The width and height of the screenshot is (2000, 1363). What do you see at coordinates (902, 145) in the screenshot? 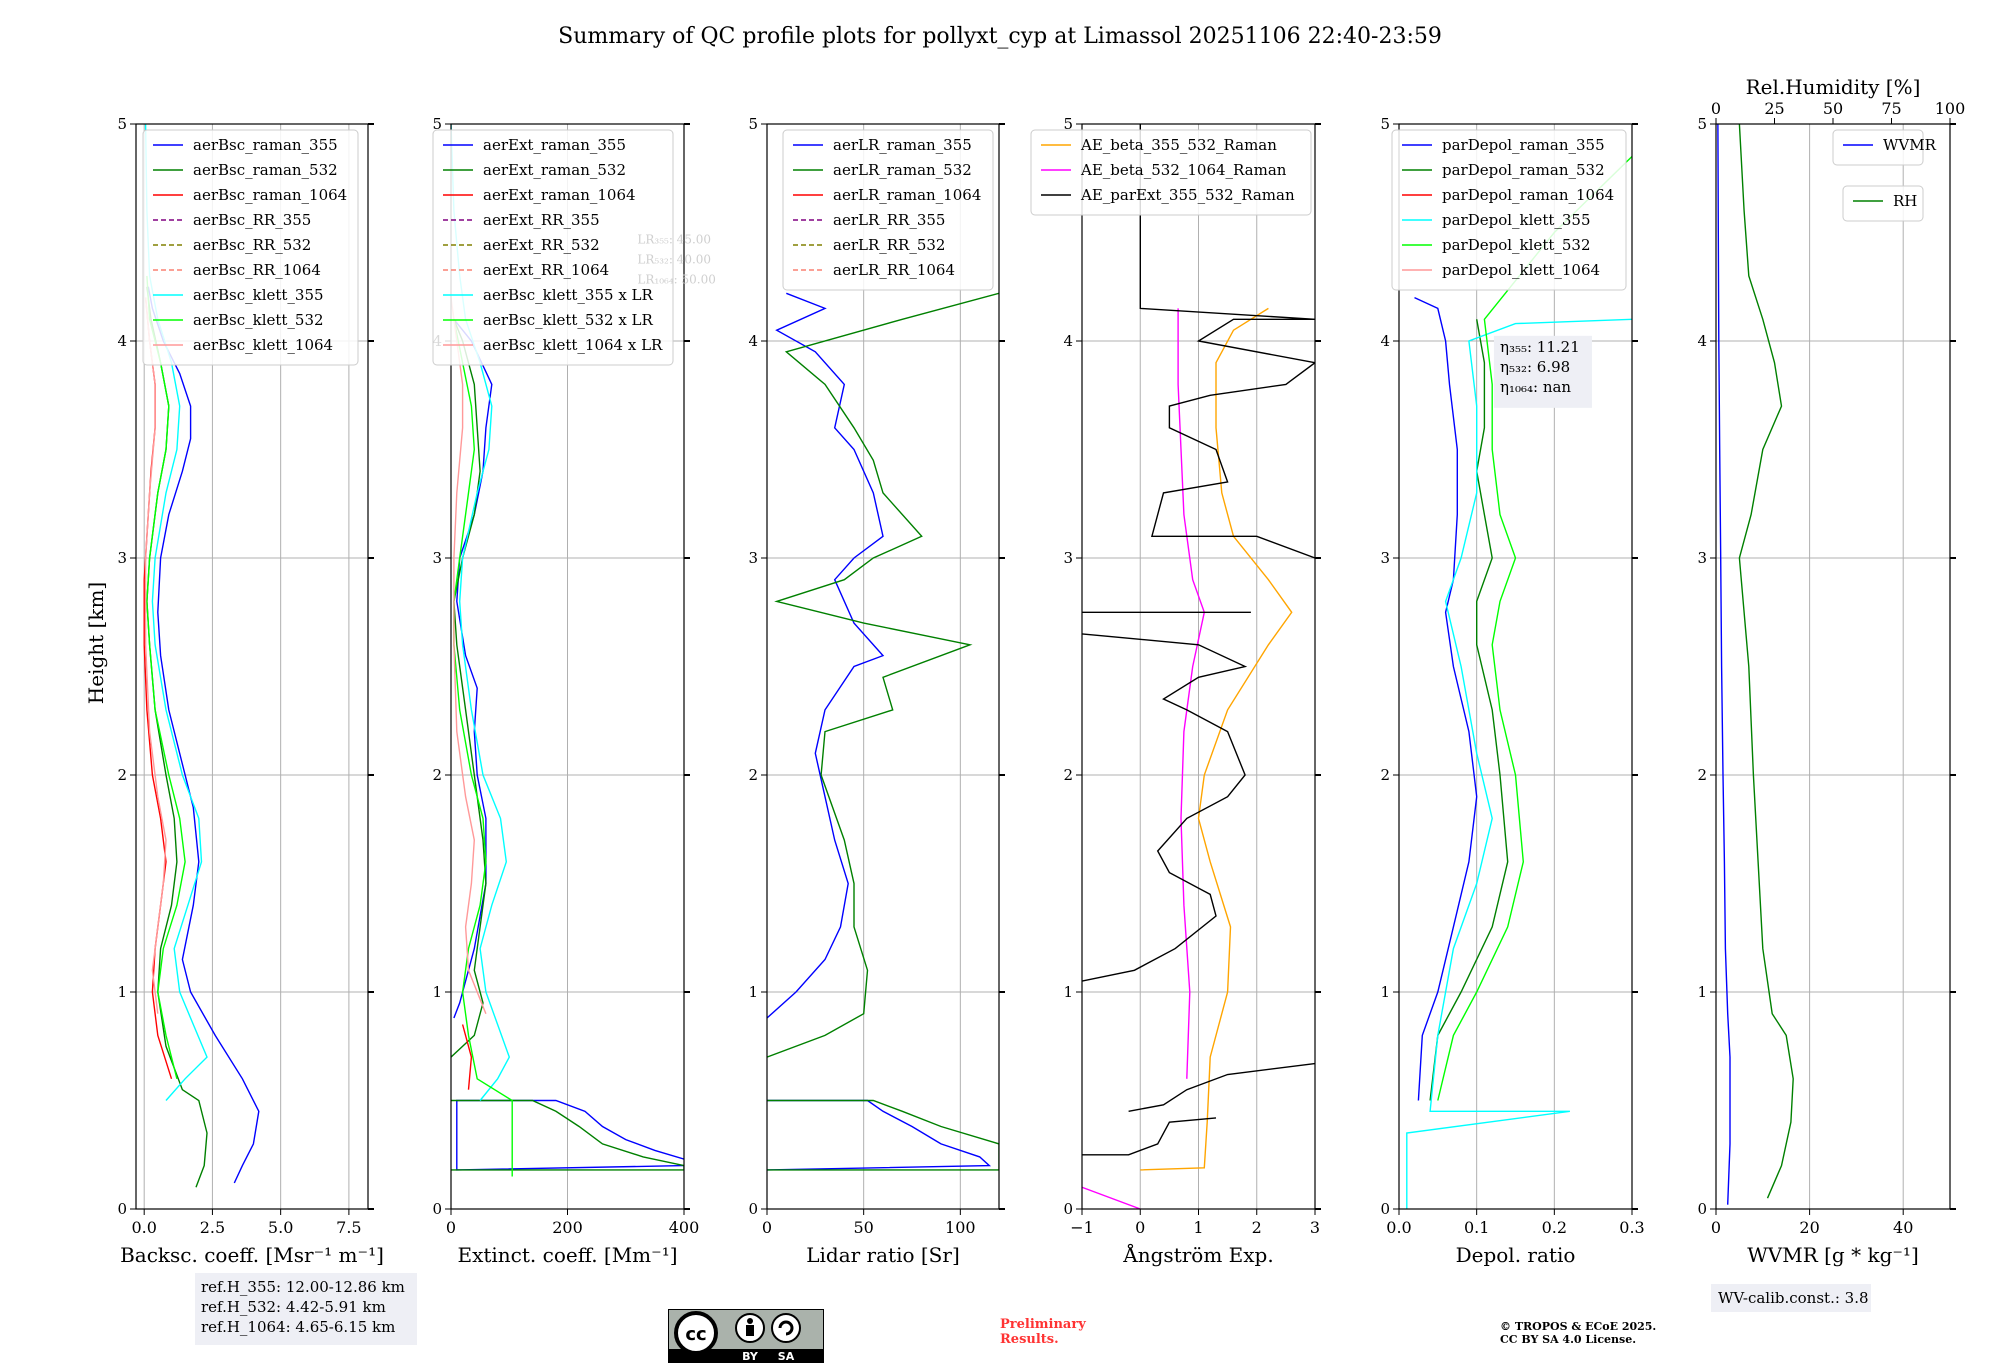
I see `legend-label: aerLR_raman_355` at bounding box center [902, 145].